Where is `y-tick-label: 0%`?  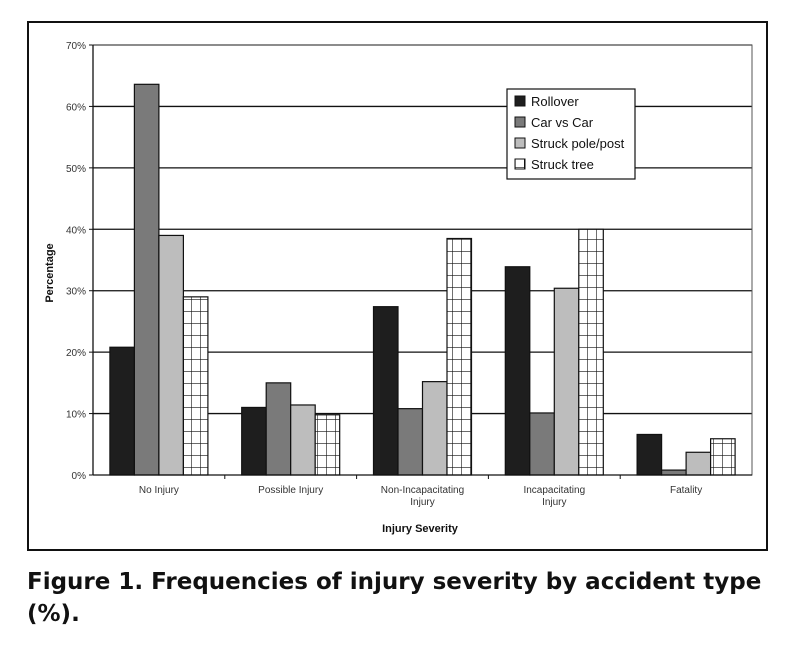 y-tick-label: 0% is located at coordinates (79, 476).